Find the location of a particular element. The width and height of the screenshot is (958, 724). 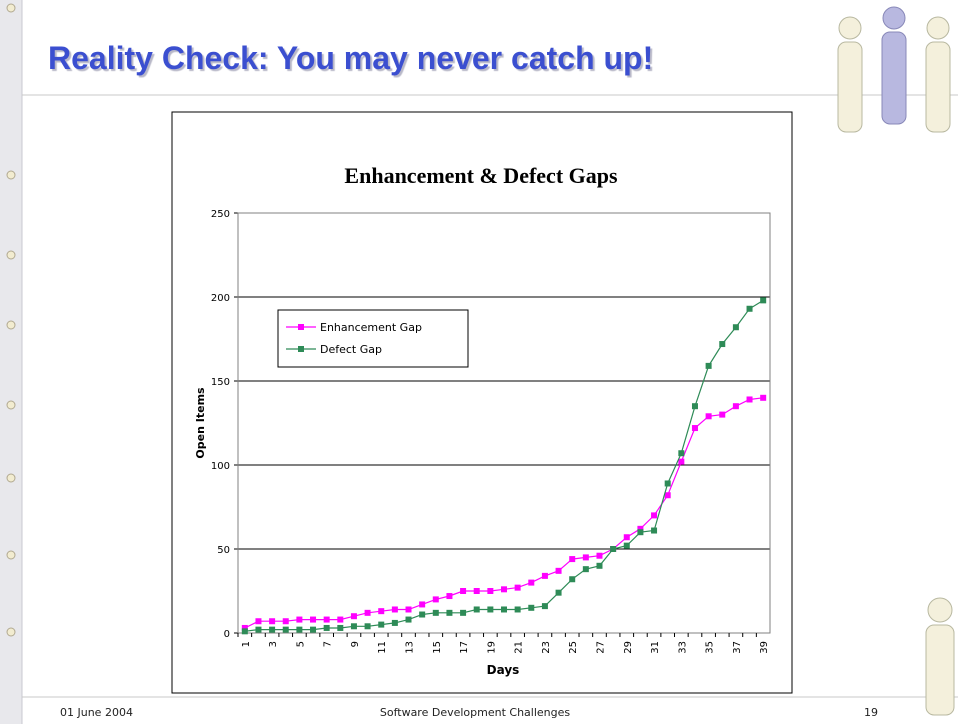

slide-title: Reality Check: You may never catch up! is located at coordinates (351, 58).